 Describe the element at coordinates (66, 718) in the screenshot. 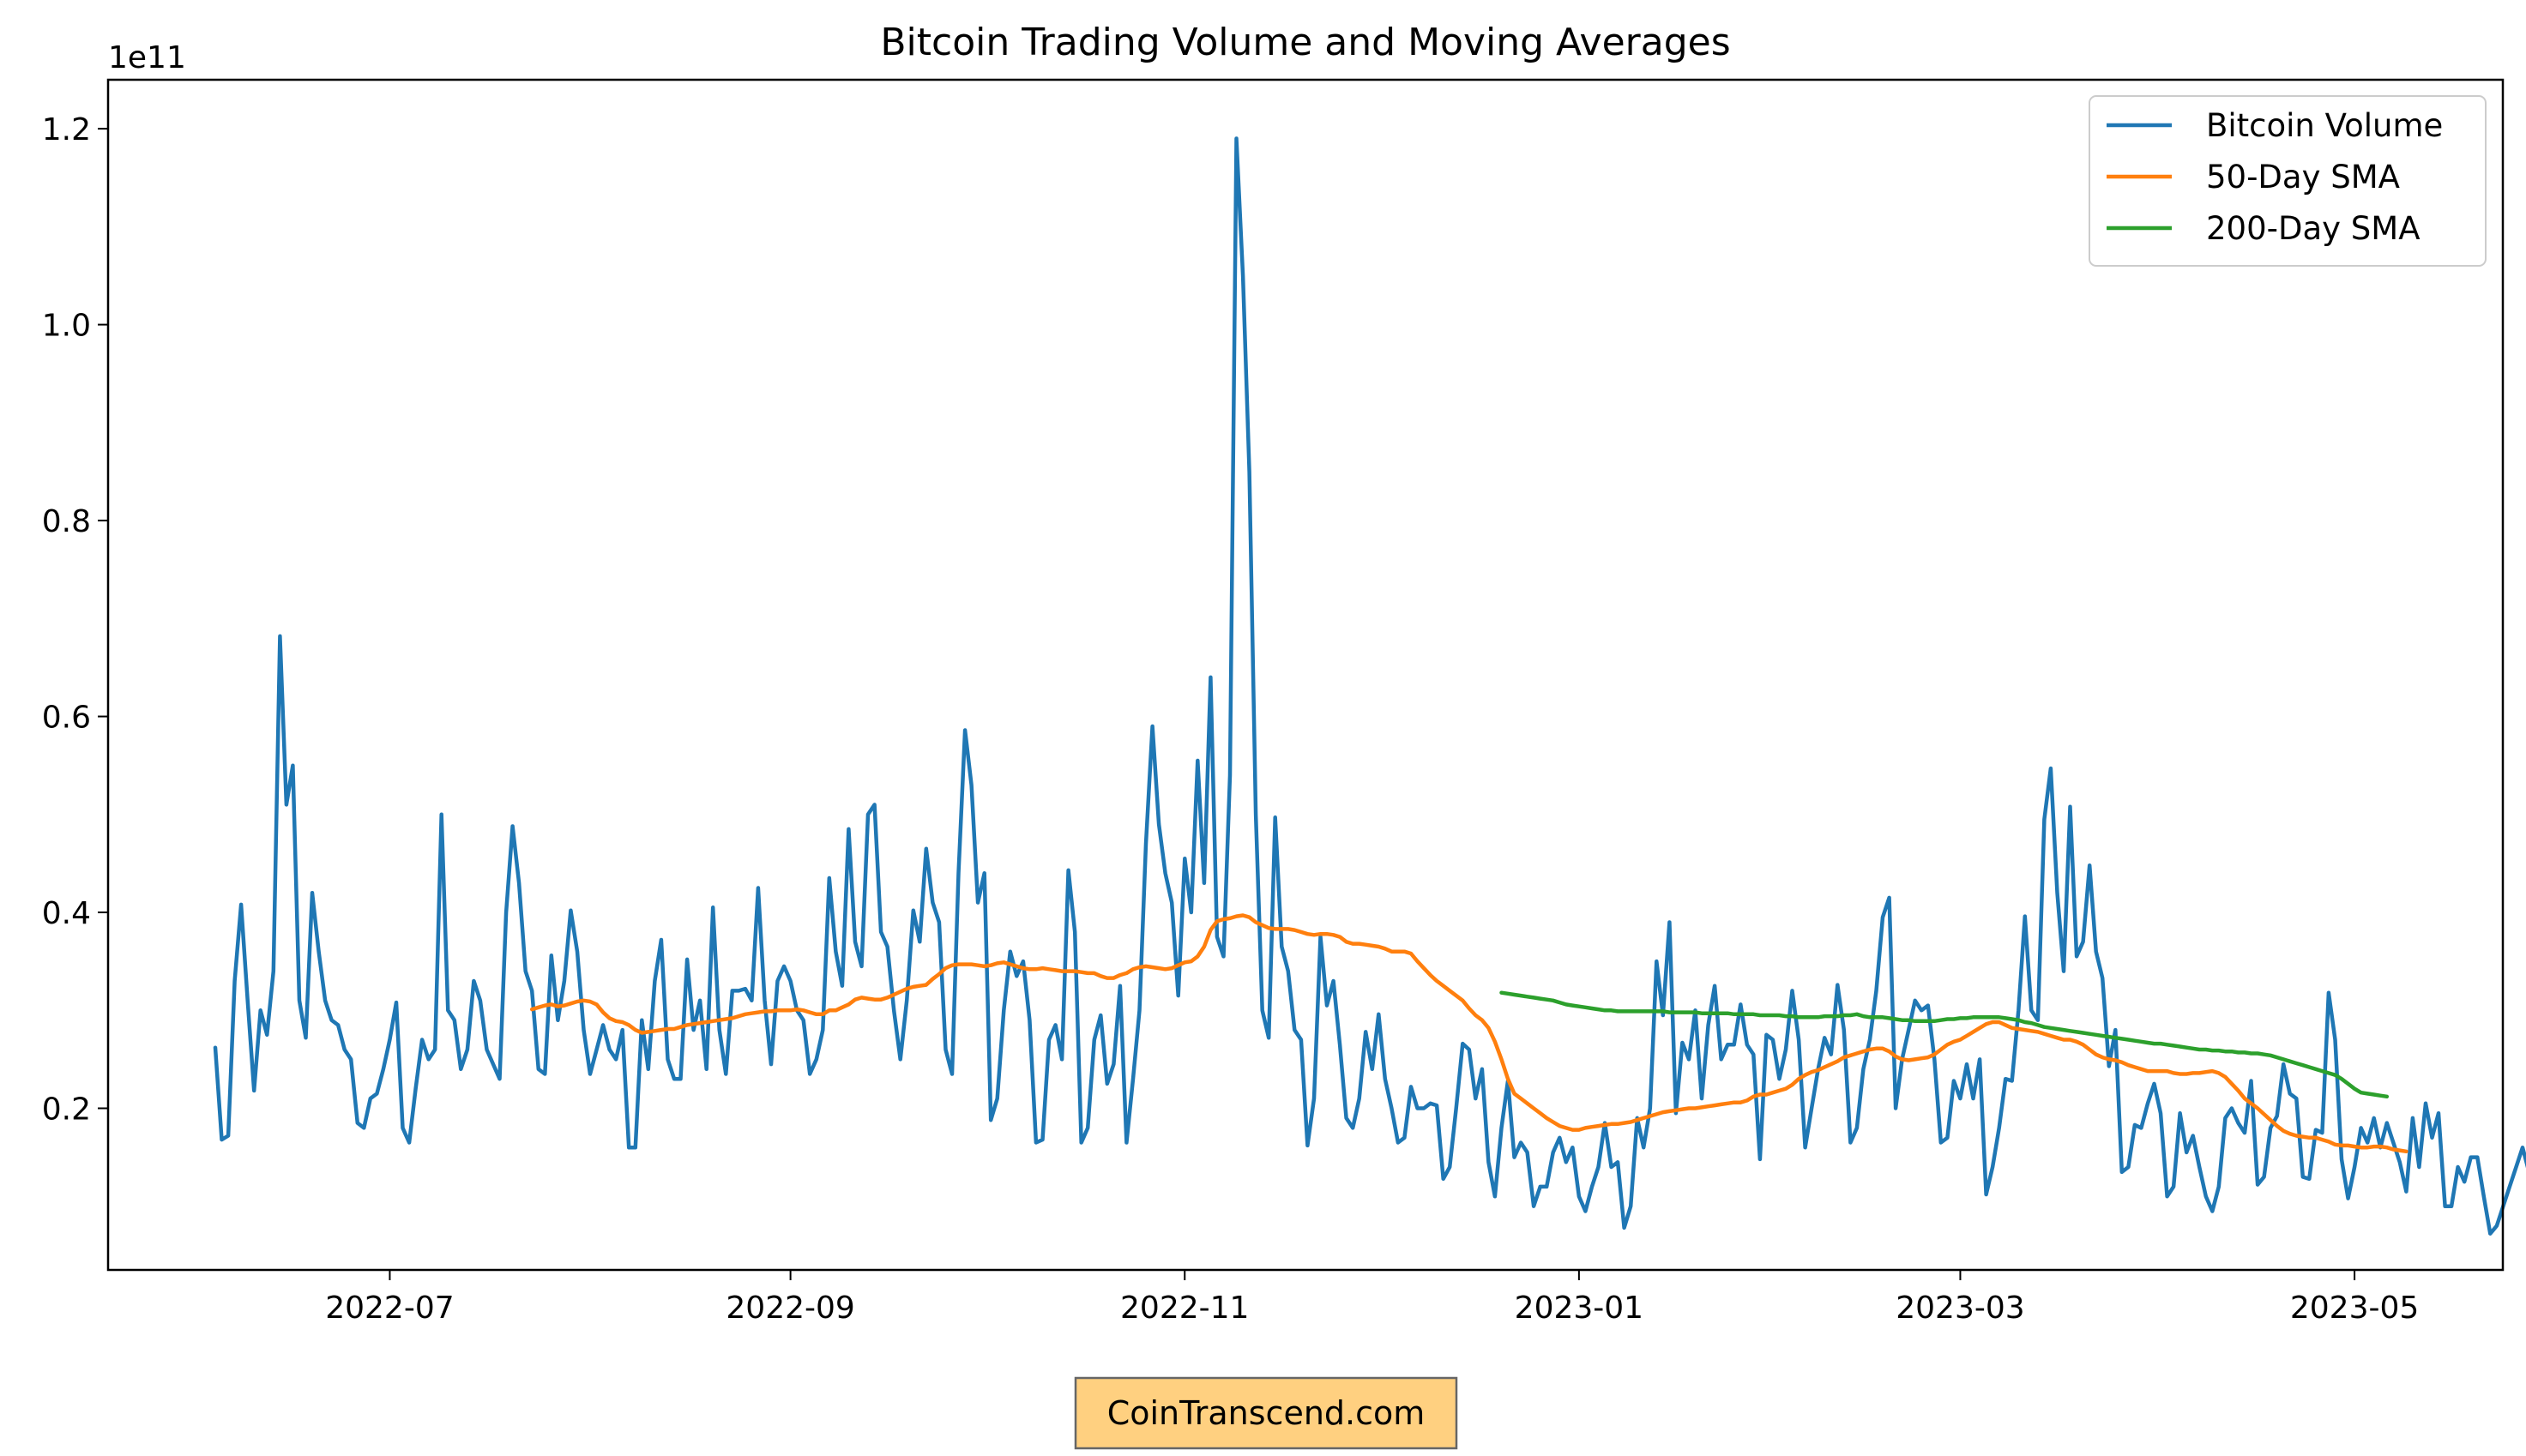

I see `y-tick-label: 0.6` at that location.